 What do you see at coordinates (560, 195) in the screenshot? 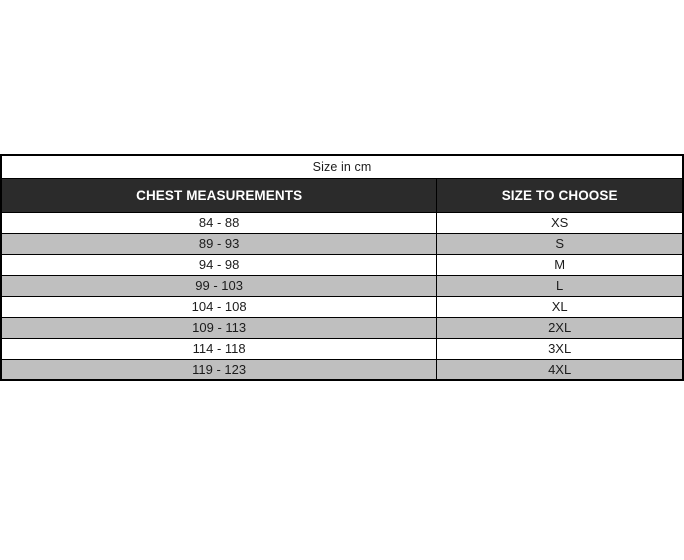
I see `column-header-size-to-choose: SIZE TO CHOOSE` at bounding box center [560, 195].